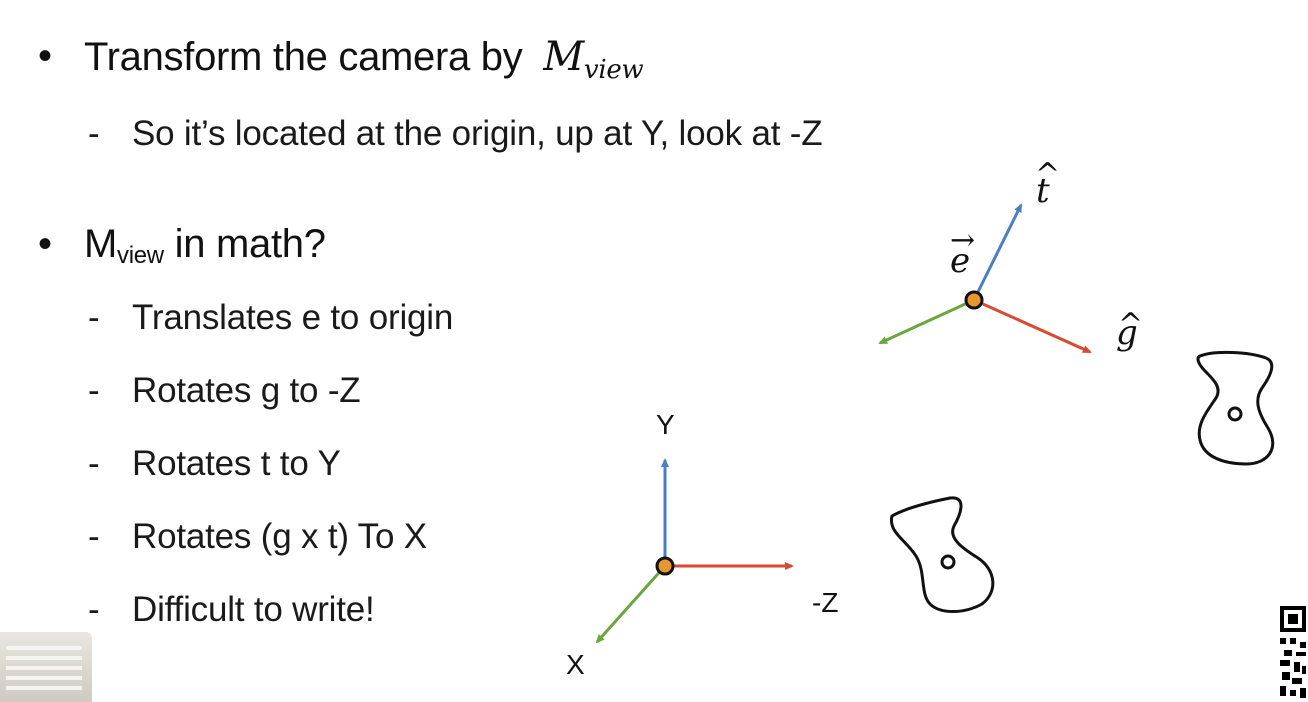 The width and height of the screenshot is (1308, 702). I want to click on camera-side-vector, so click(926, 321).